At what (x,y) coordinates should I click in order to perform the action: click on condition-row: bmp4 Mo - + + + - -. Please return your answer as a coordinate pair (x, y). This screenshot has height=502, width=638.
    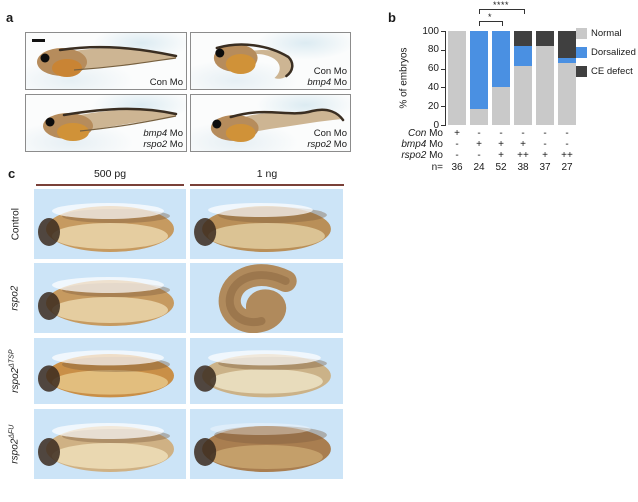
    Looking at the image, I should click on (513, 144).